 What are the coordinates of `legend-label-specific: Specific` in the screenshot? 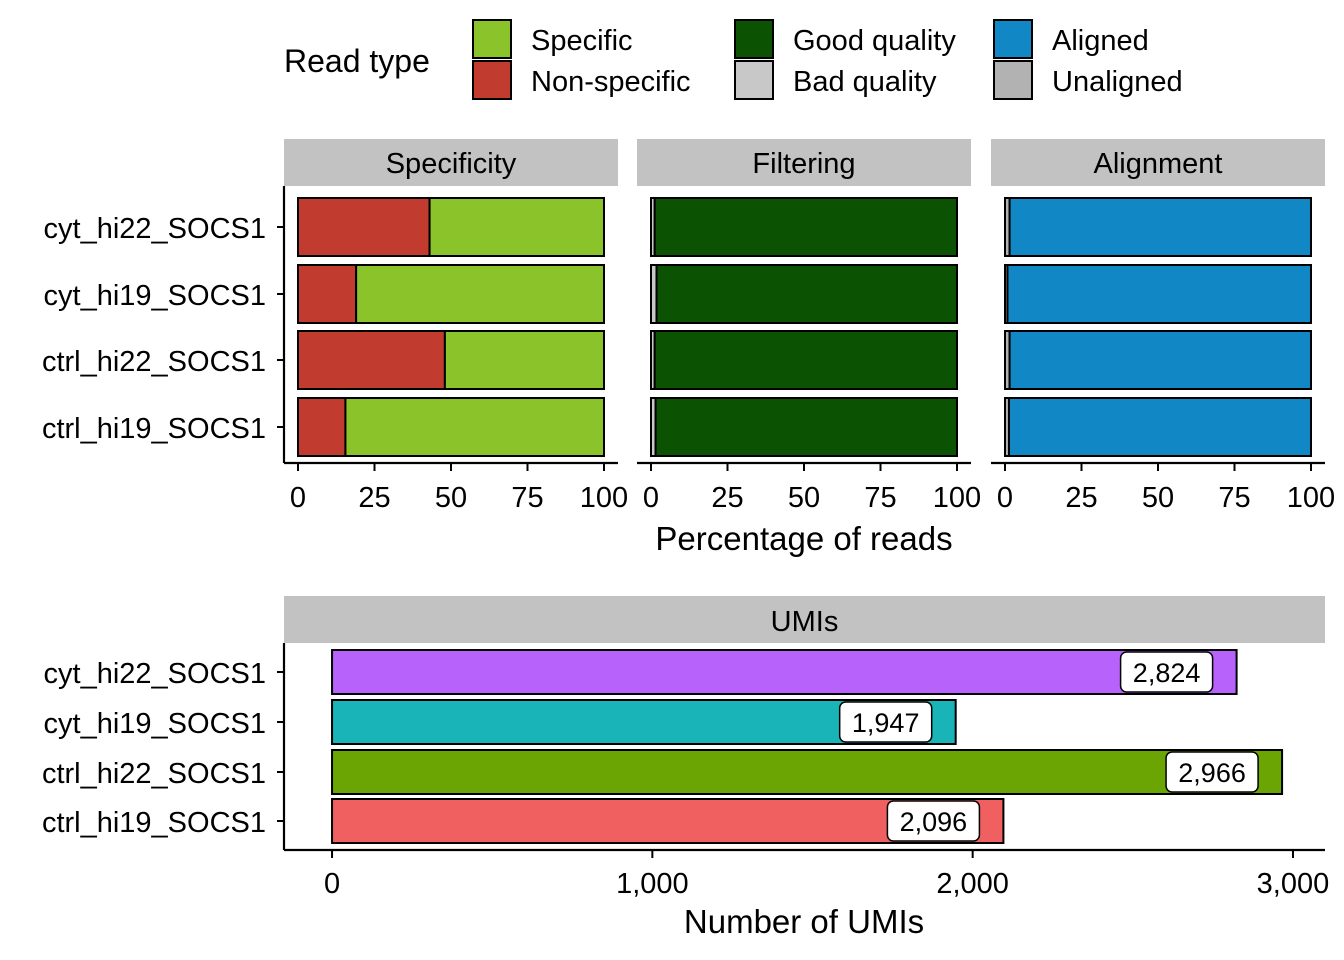 It's located at (582, 41).